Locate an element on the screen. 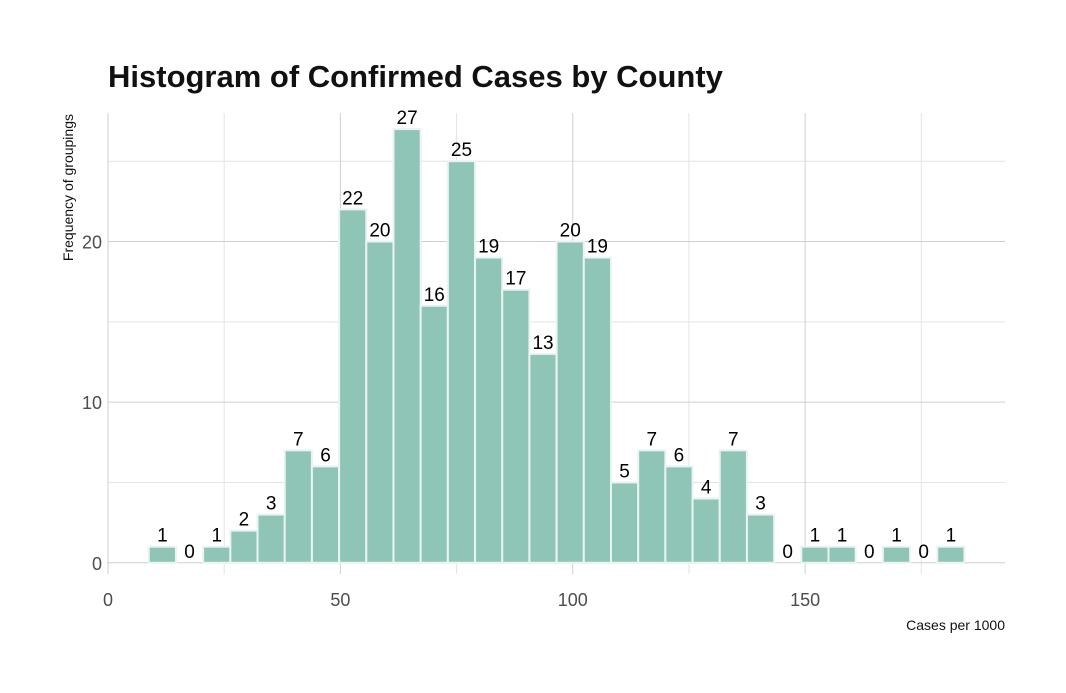 Image resolution: width=1066 pixels, height=693 pixels. bar-value-label: 27 is located at coordinates (407, 118).